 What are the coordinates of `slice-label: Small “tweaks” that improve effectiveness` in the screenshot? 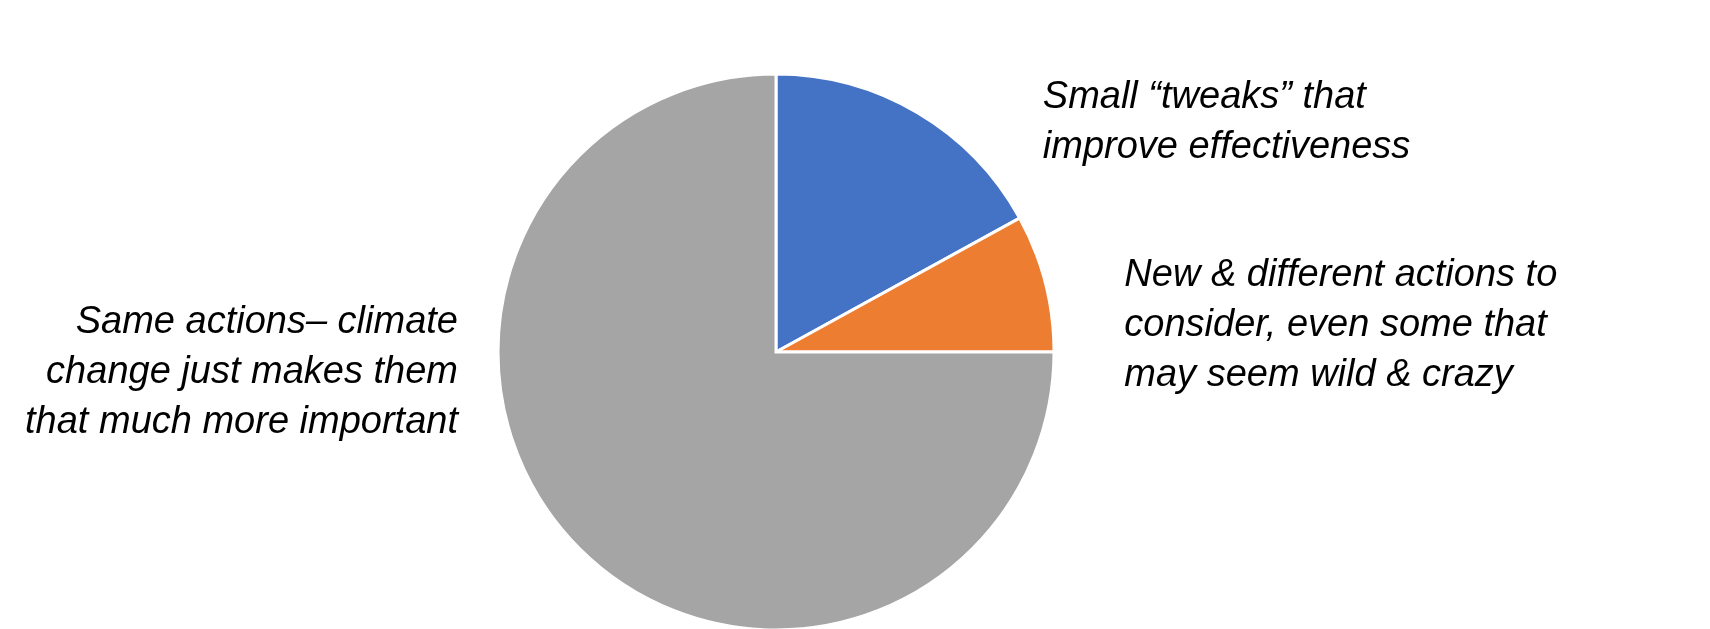 It's located at (1226, 119).